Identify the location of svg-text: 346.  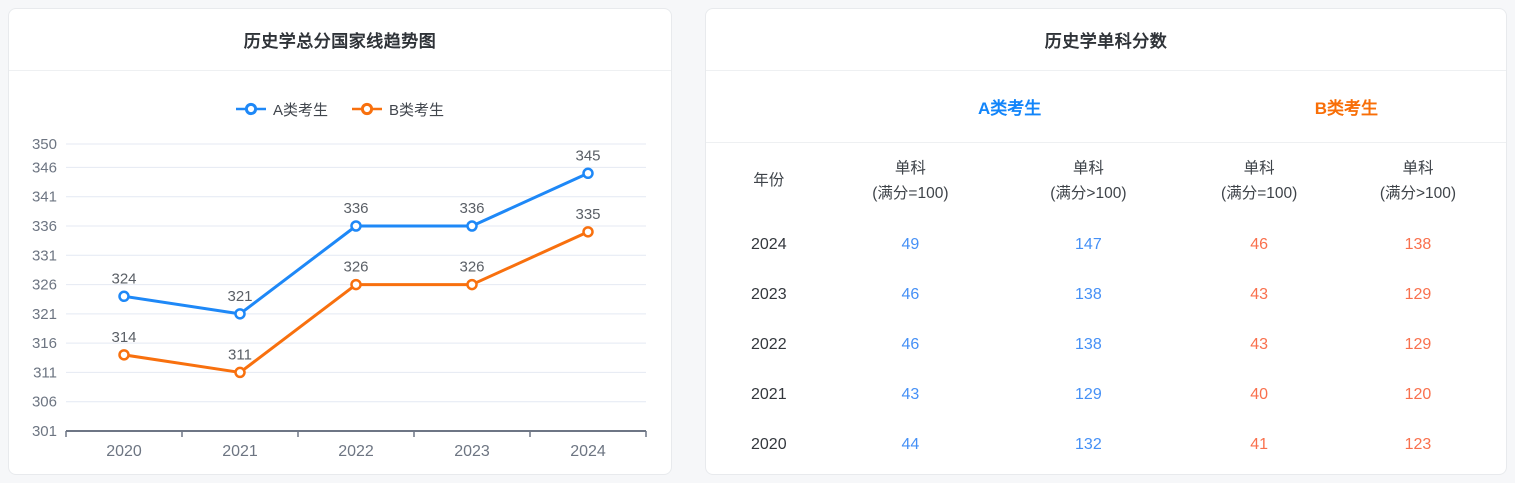
(44, 167).